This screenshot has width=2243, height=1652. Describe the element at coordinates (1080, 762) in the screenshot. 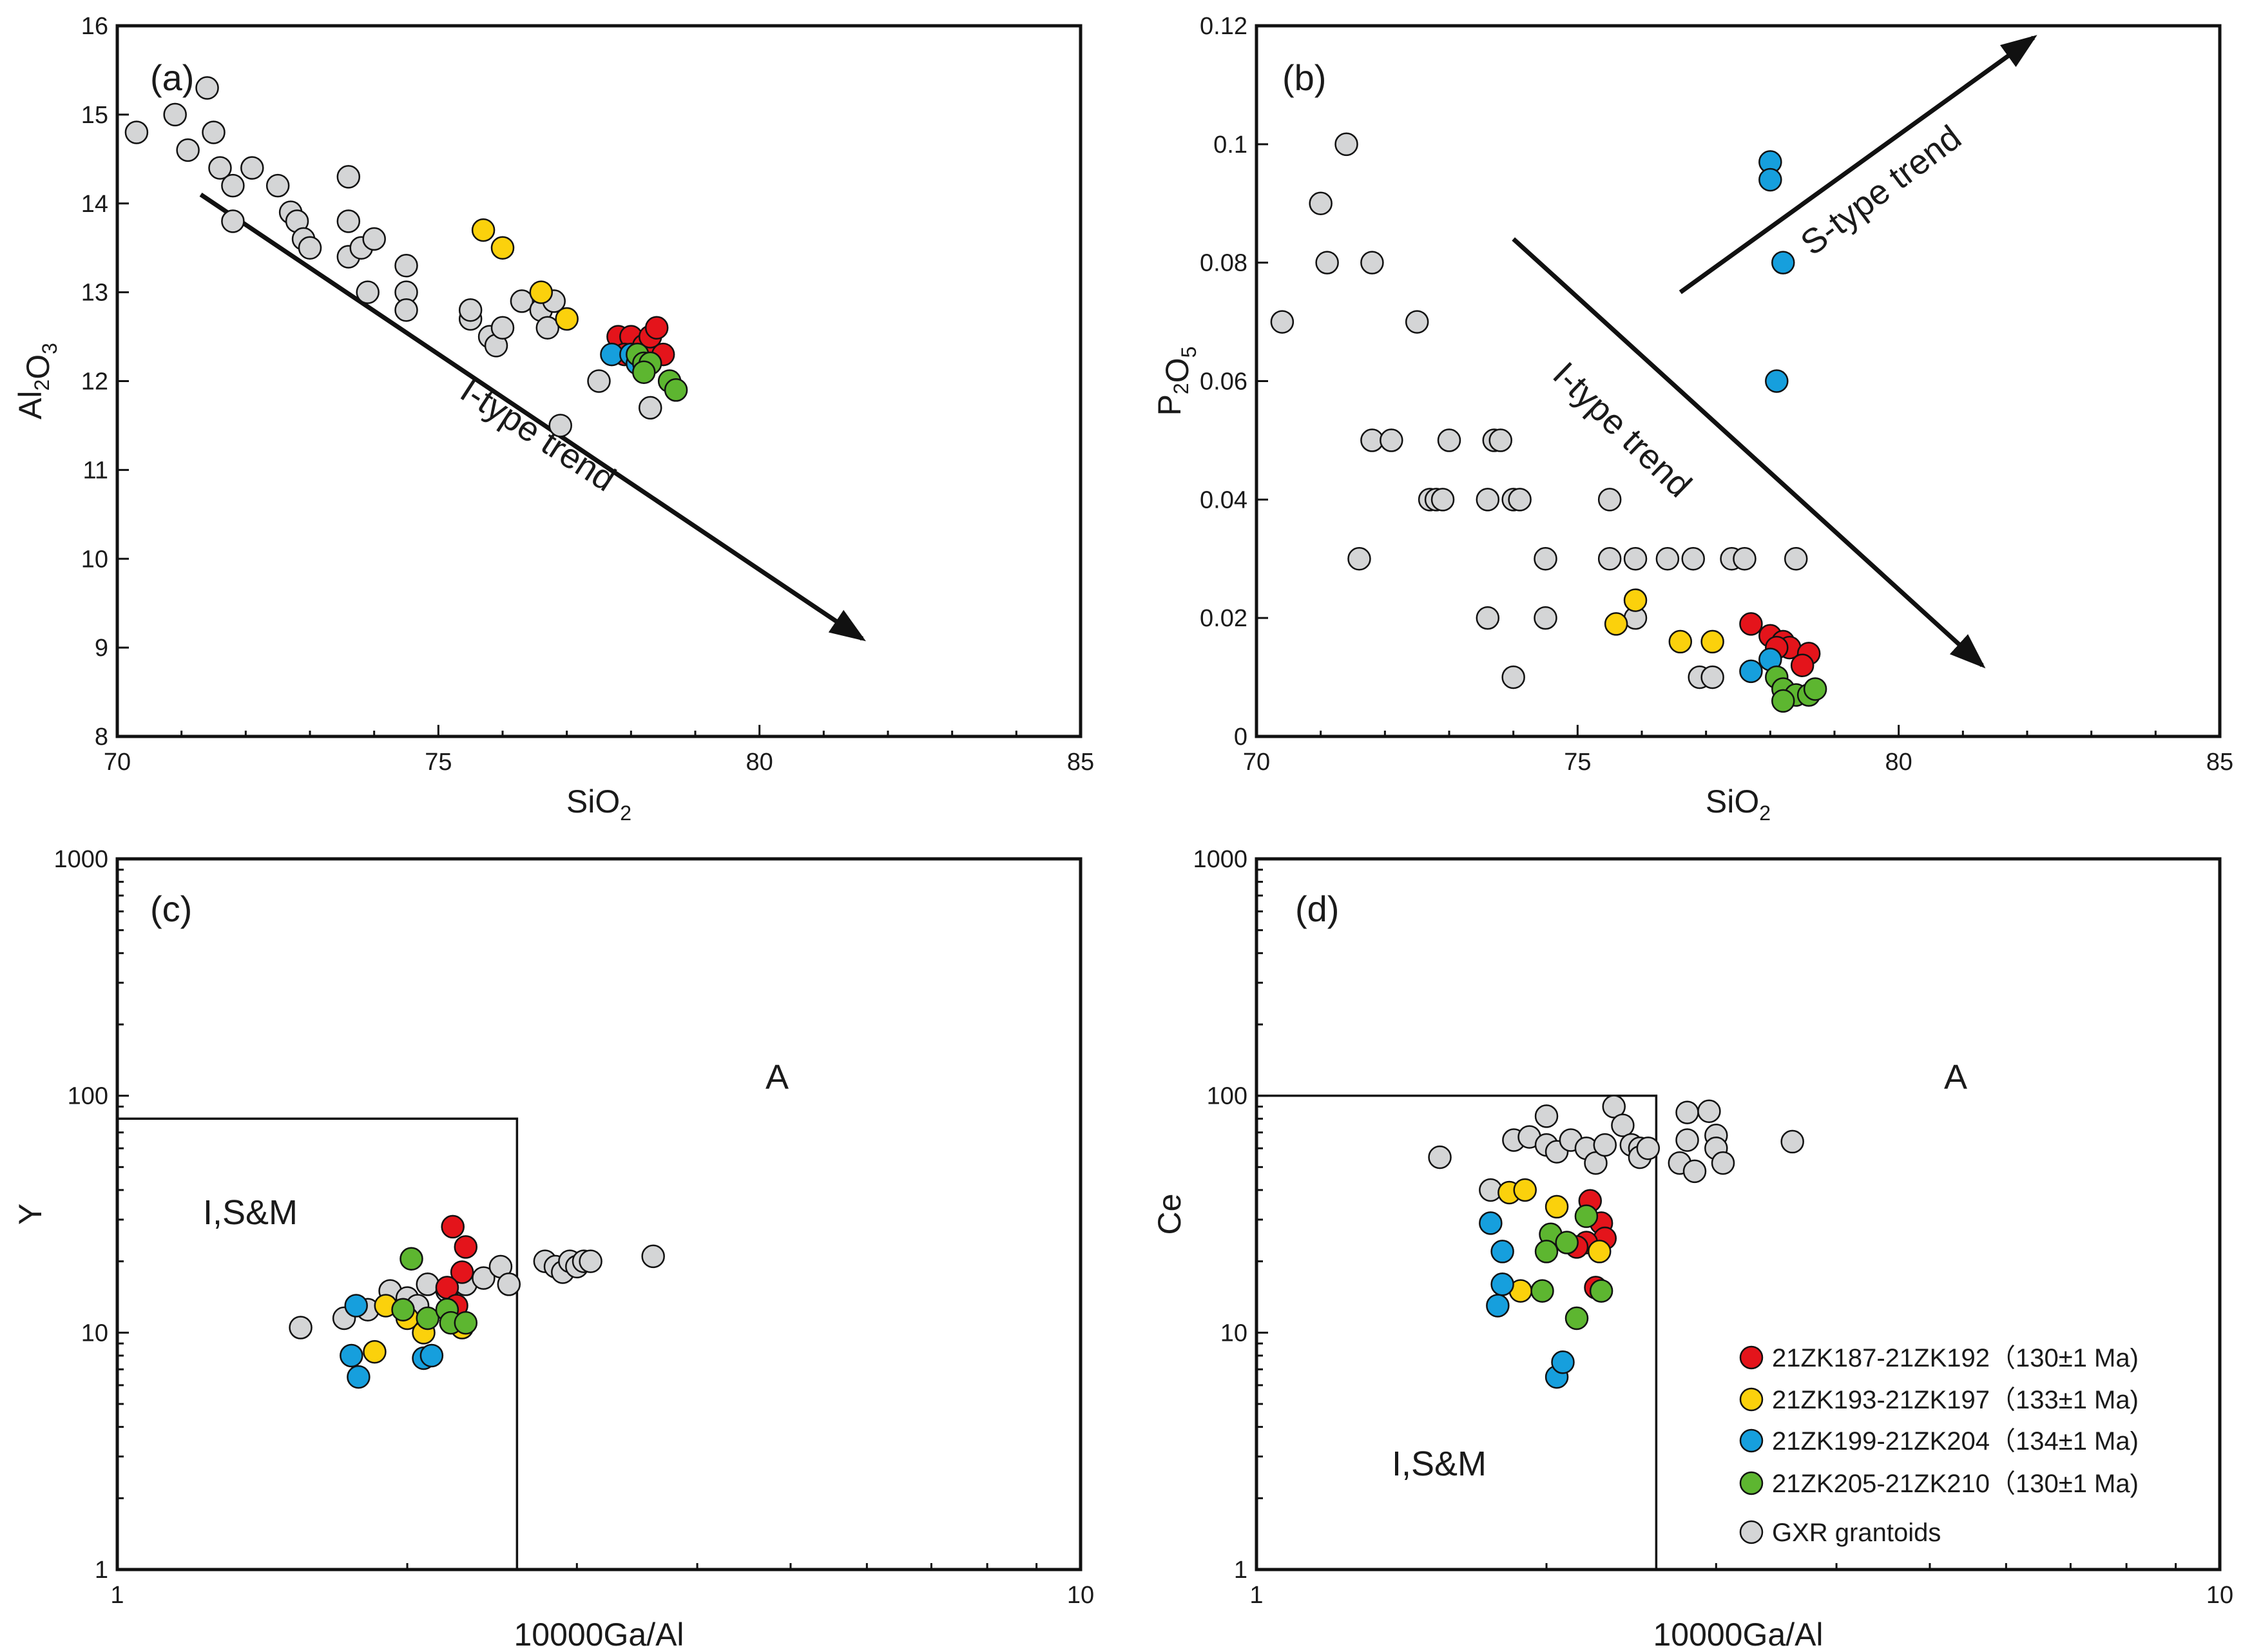

I see `panel-a-xtick-label: 85` at that location.